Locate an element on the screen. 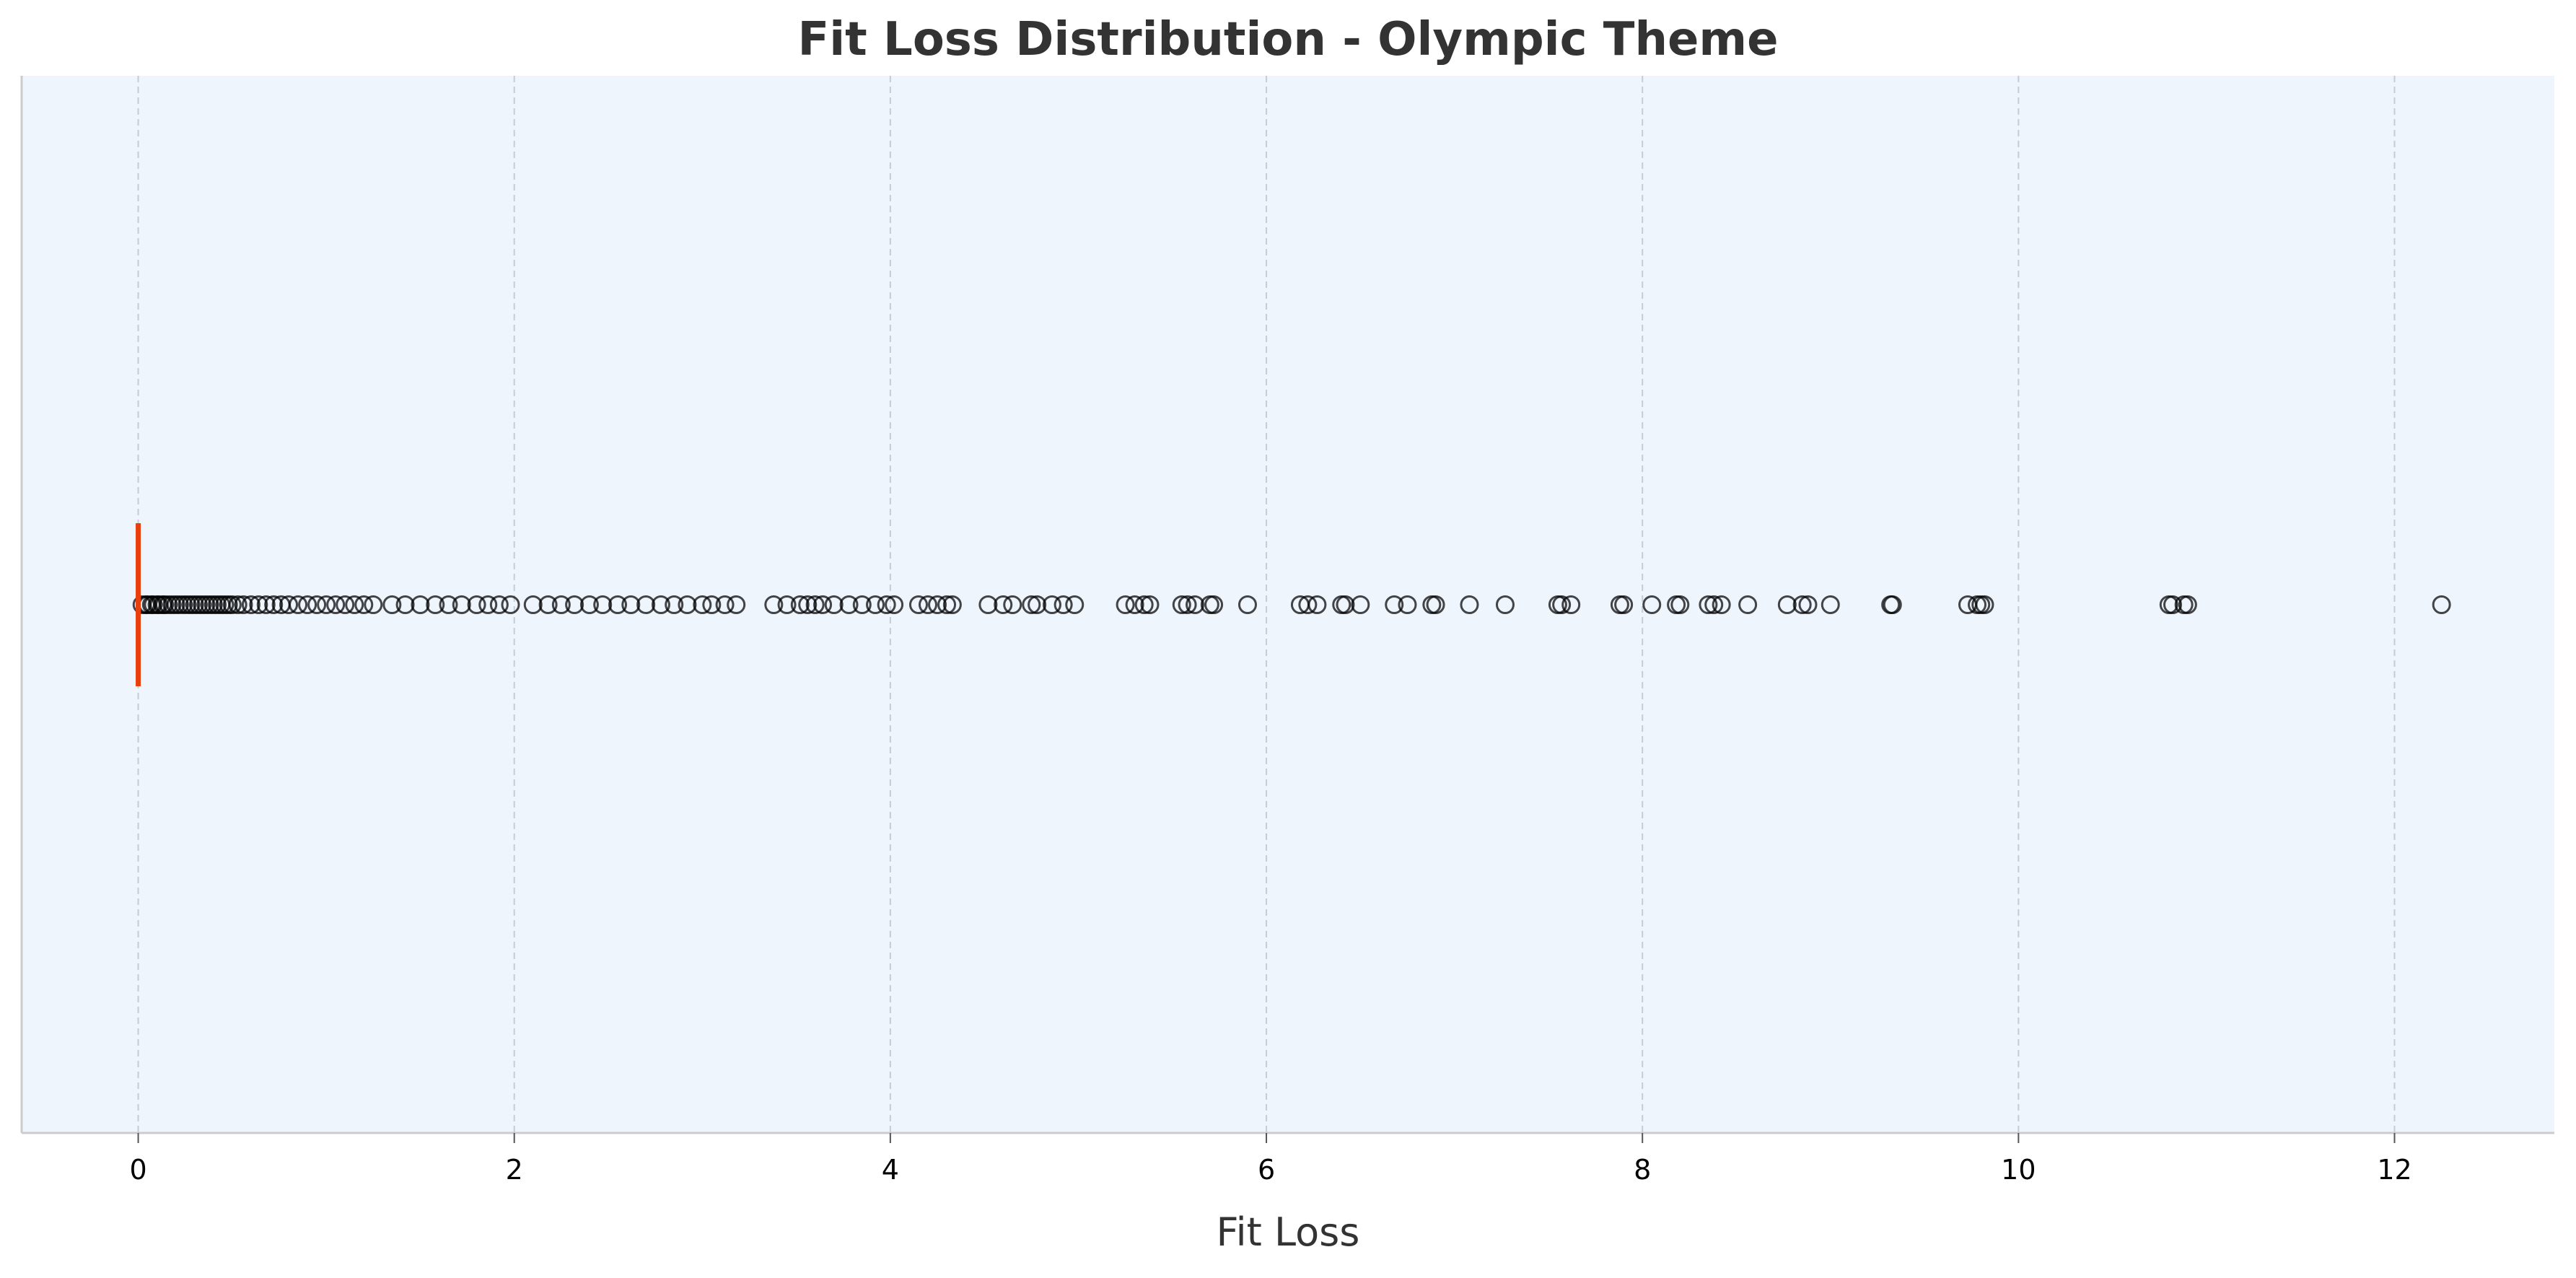  x-tick-label: 10 is located at coordinates (2018, 1170).